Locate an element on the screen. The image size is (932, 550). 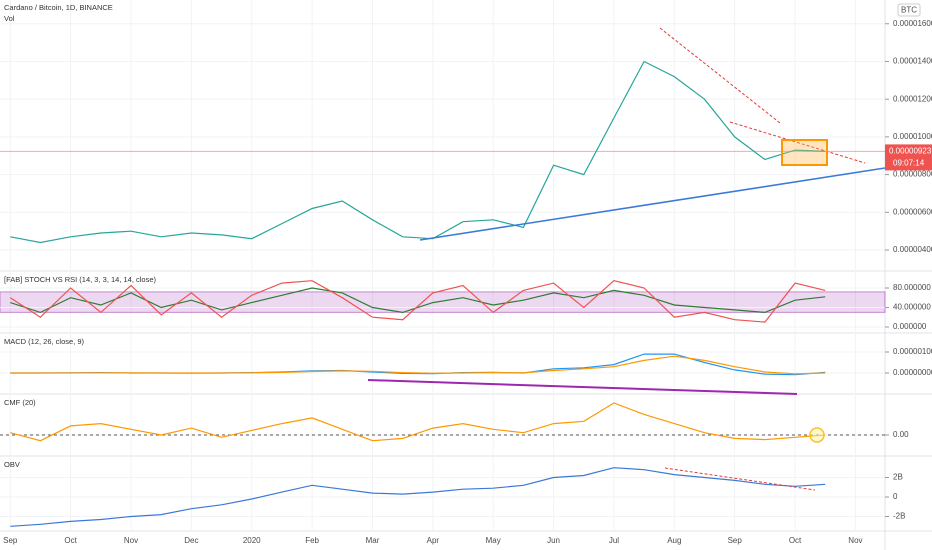
countdown: 09:07:14 is located at coordinates (909, 163).